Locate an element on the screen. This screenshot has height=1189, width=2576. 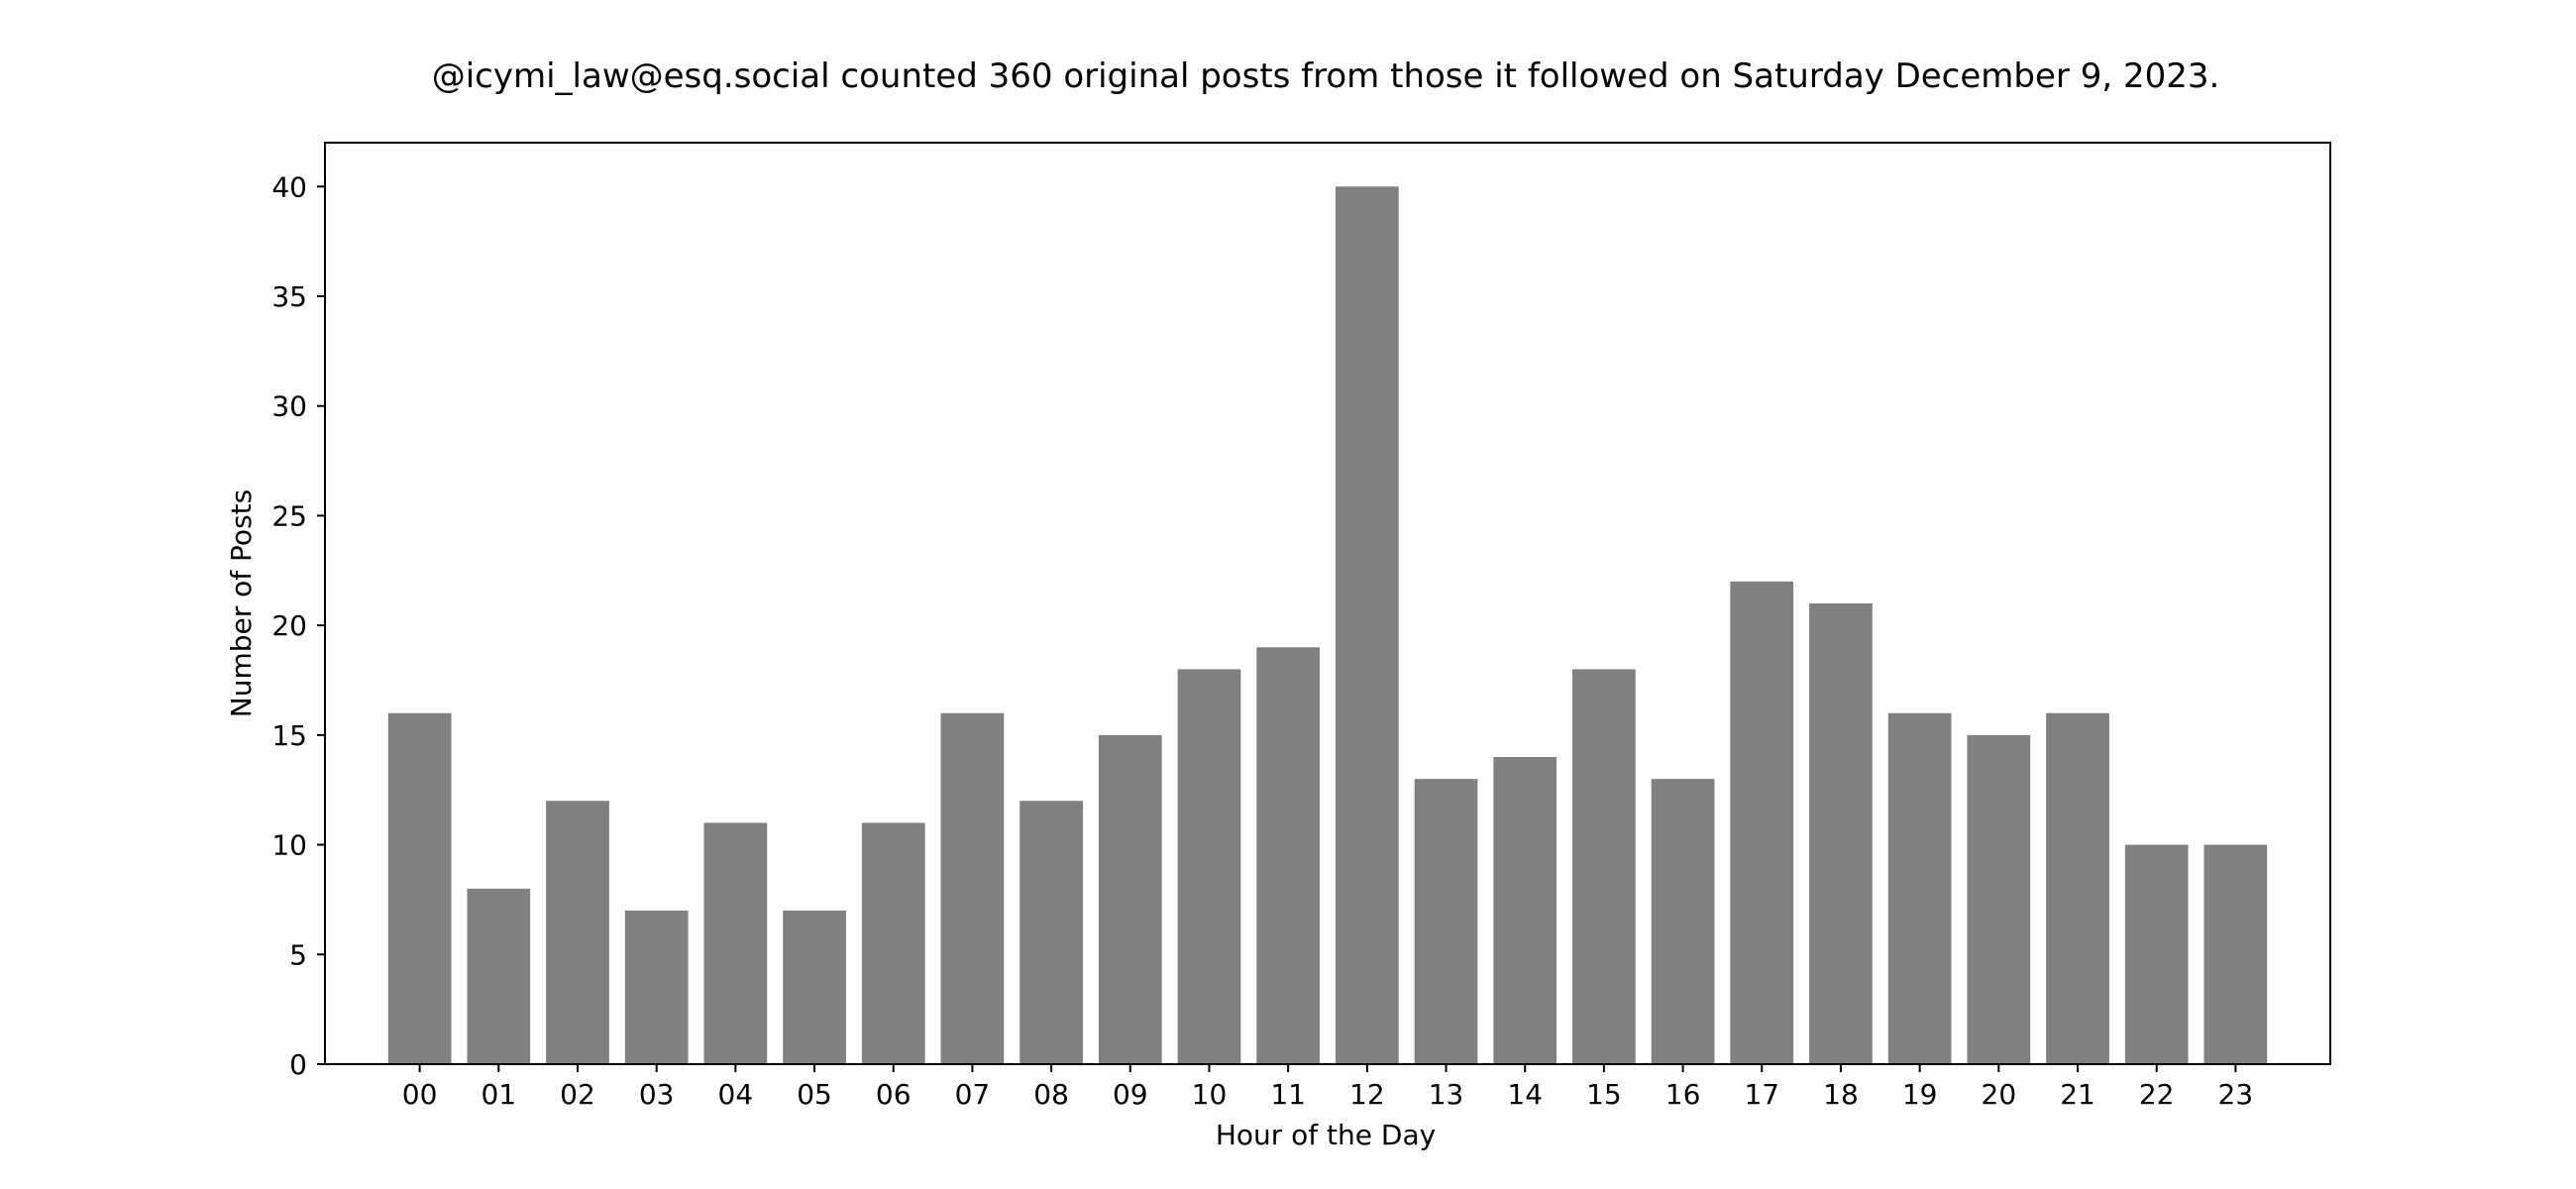
x-tick-label: 19 is located at coordinates (1920, 1094).